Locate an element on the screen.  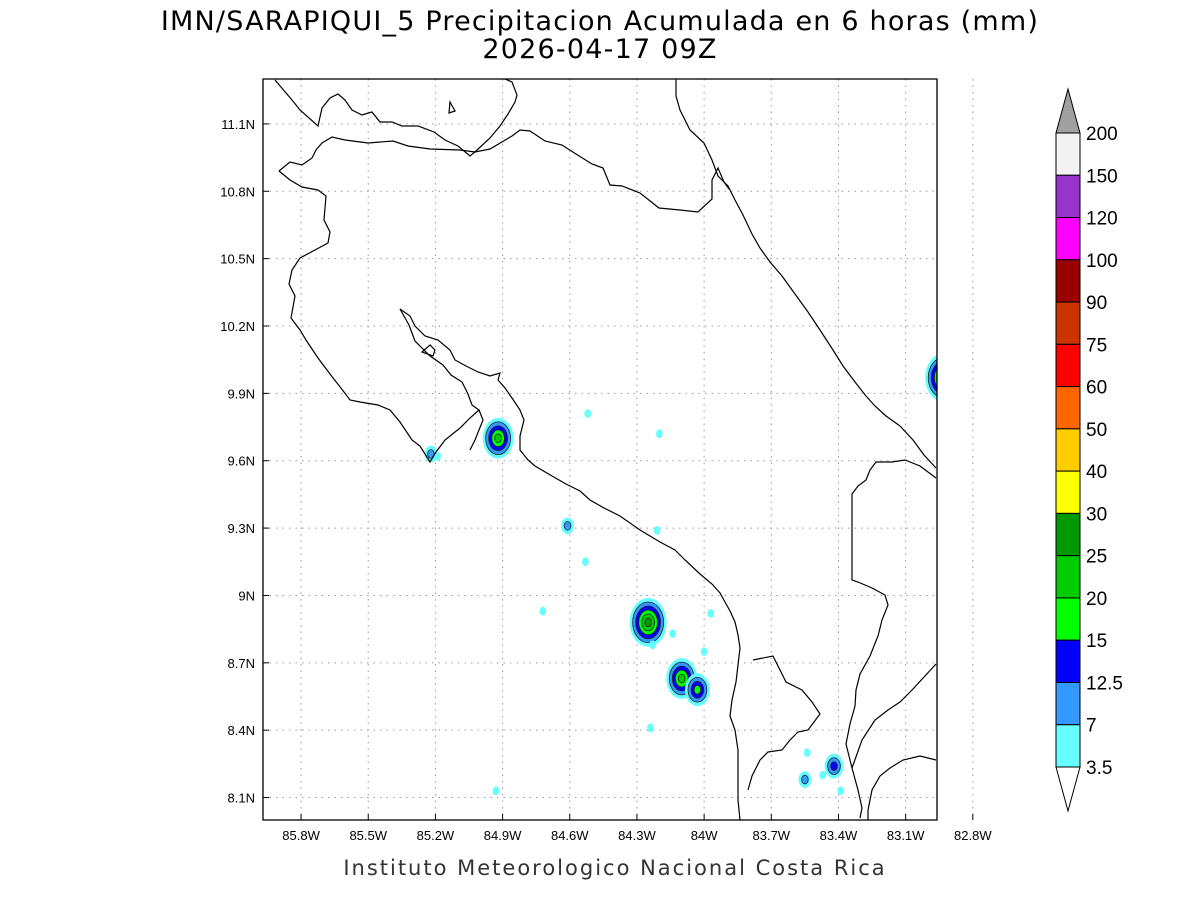
colorbar-label: 100 is located at coordinates (1102, 261).